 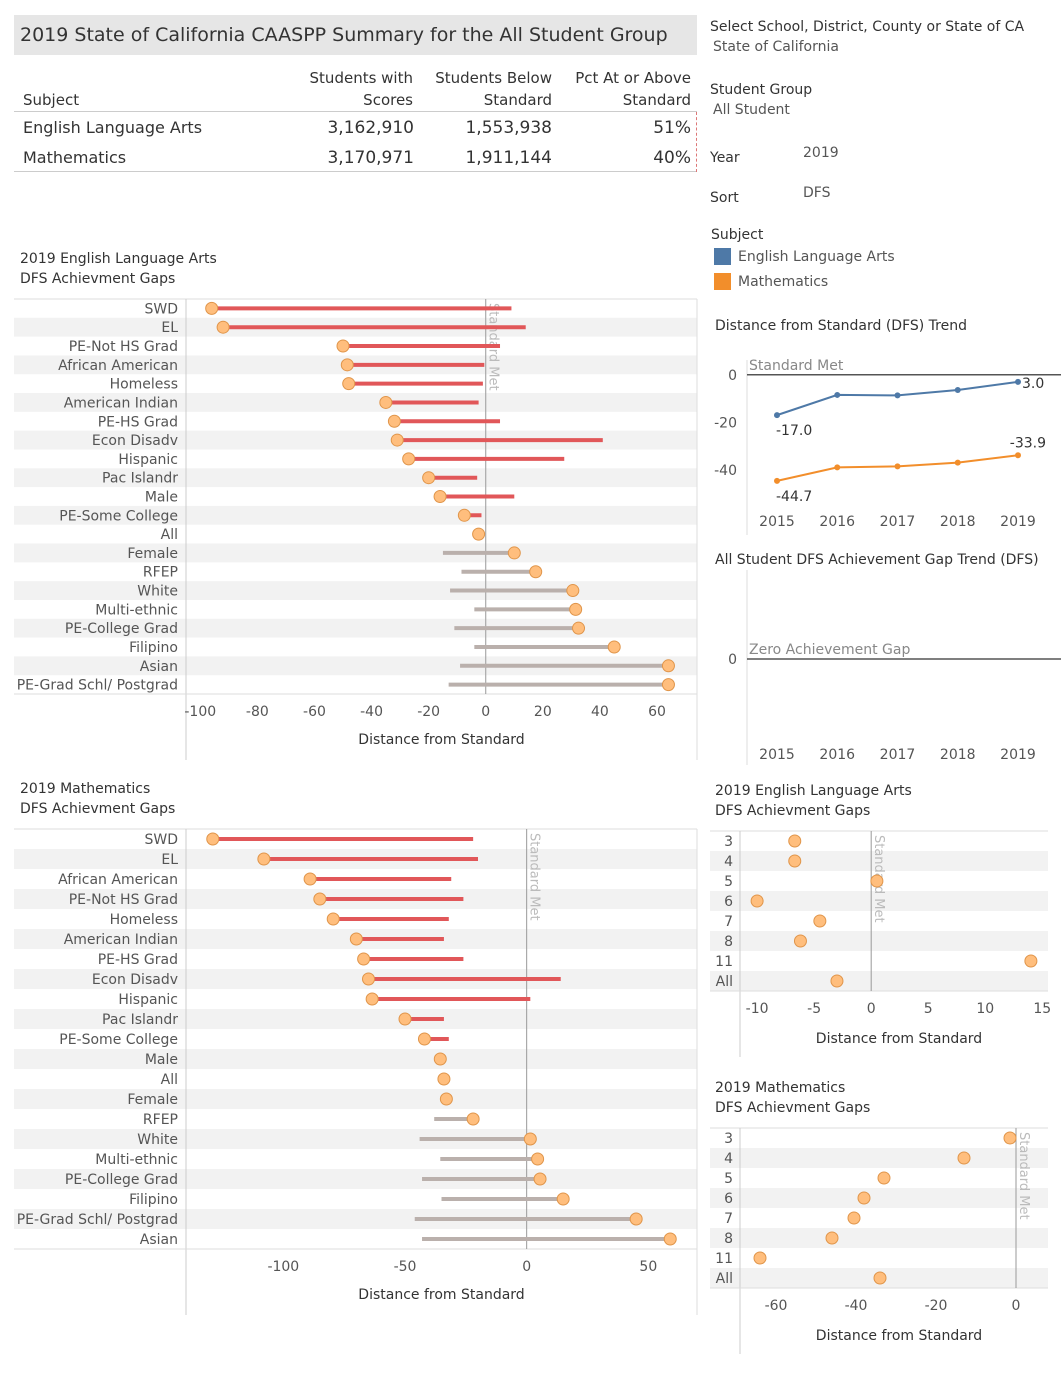 I want to click on col-header-subject: Subject, so click(x=51, y=100).